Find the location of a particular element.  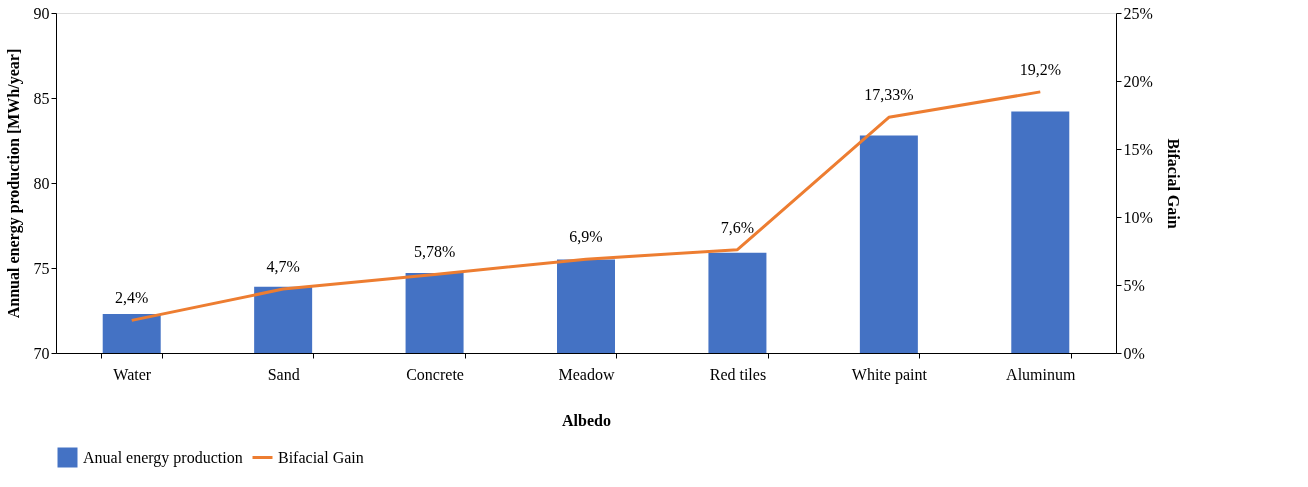

x-tick-label: Red tiles is located at coordinates (738, 374).